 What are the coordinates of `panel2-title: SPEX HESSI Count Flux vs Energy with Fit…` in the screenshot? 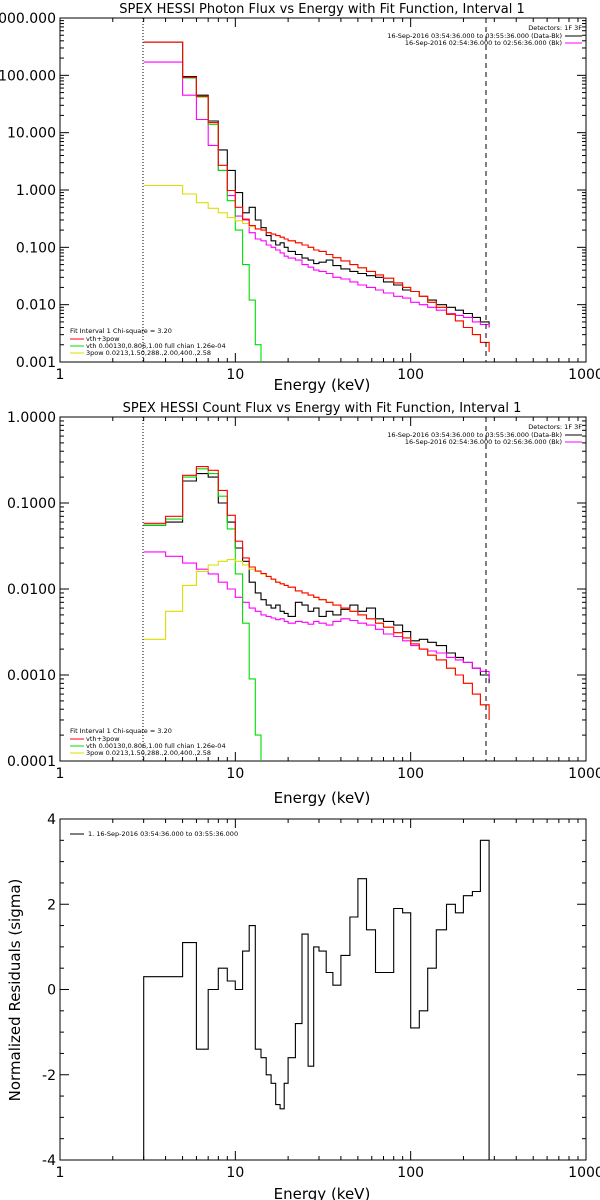 It's located at (322, 408).